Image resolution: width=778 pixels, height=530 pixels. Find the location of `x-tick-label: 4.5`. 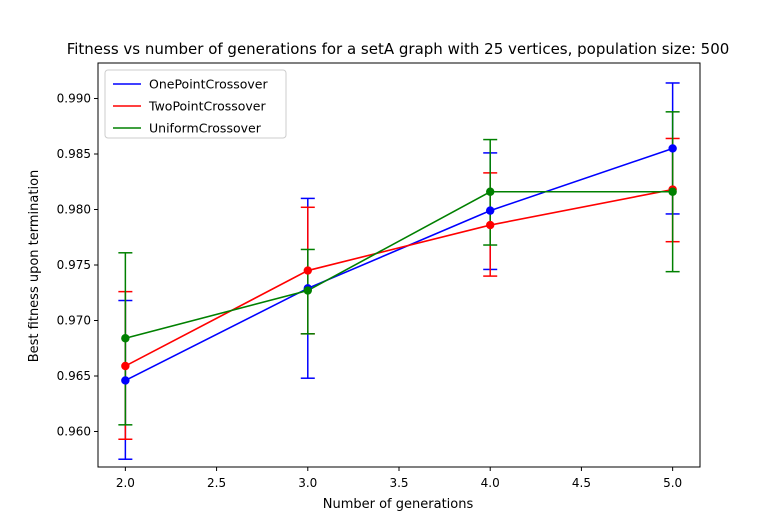

x-tick-label: 4.5 is located at coordinates (581, 483).